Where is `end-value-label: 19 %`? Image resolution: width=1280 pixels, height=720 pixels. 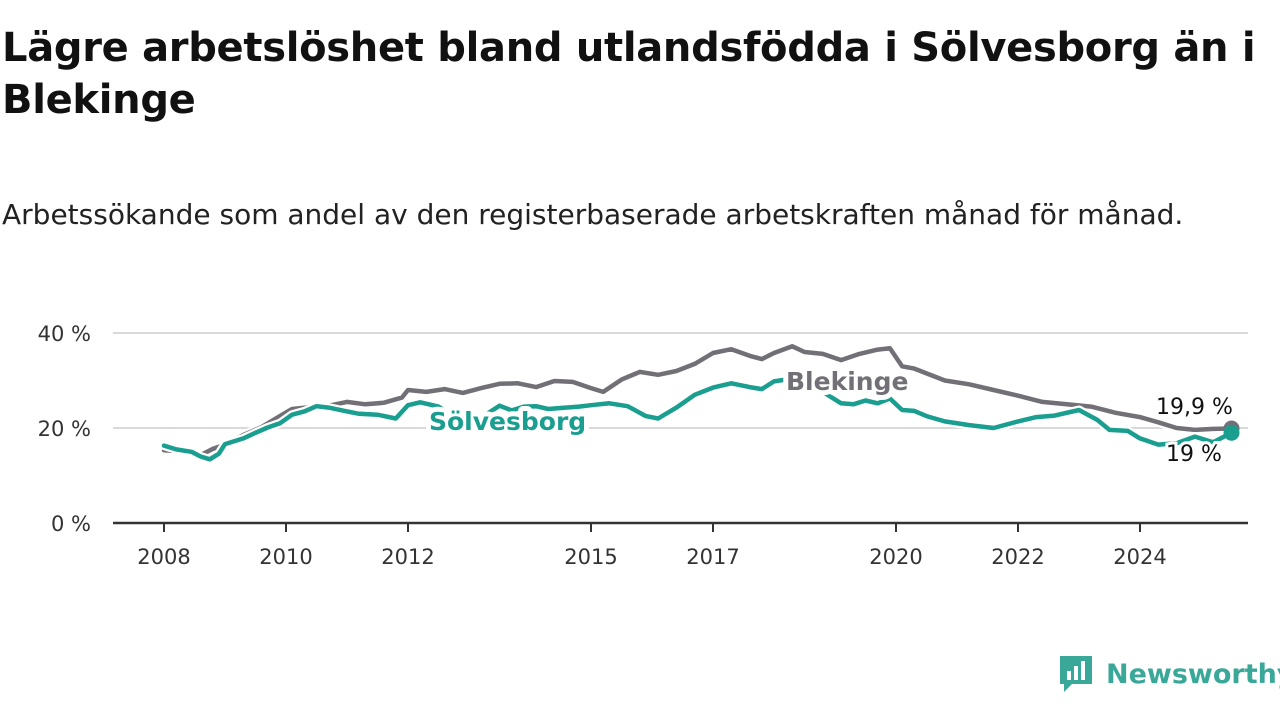
end-value-label: 19 % is located at coordinates (1194, 454).